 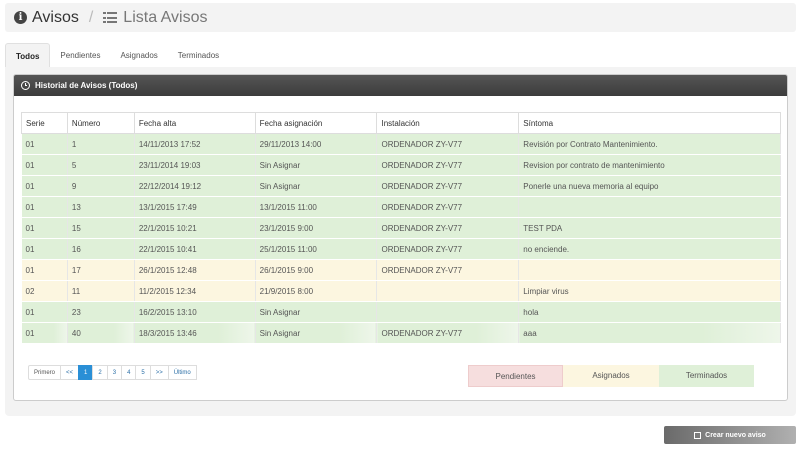 I want to click on cell-sintoma: Limpiar virus, so click(x=649, y=291).